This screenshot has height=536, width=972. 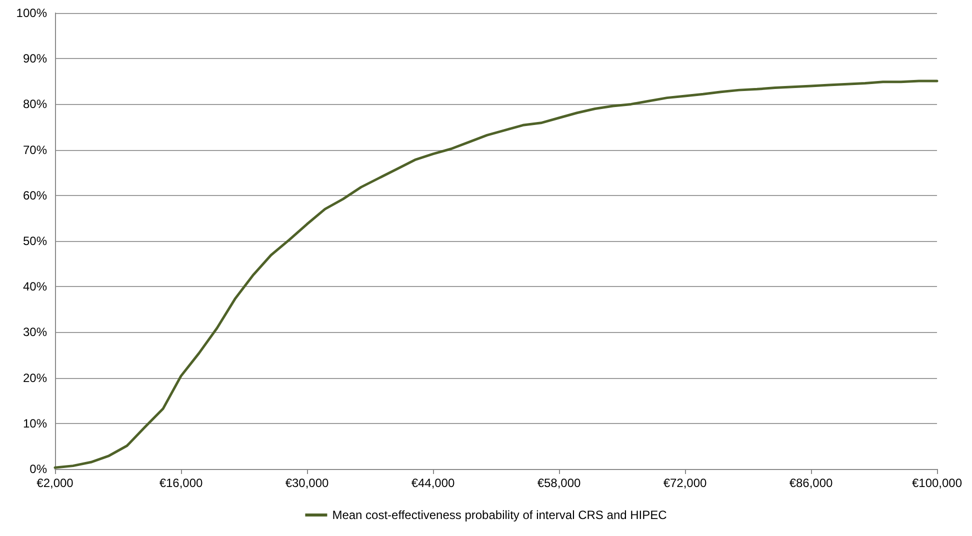 What do you see at coordinates (559, 483) in the screenshot?
I see `x-tick-label: €58,000` at bounding box center [559, 483].